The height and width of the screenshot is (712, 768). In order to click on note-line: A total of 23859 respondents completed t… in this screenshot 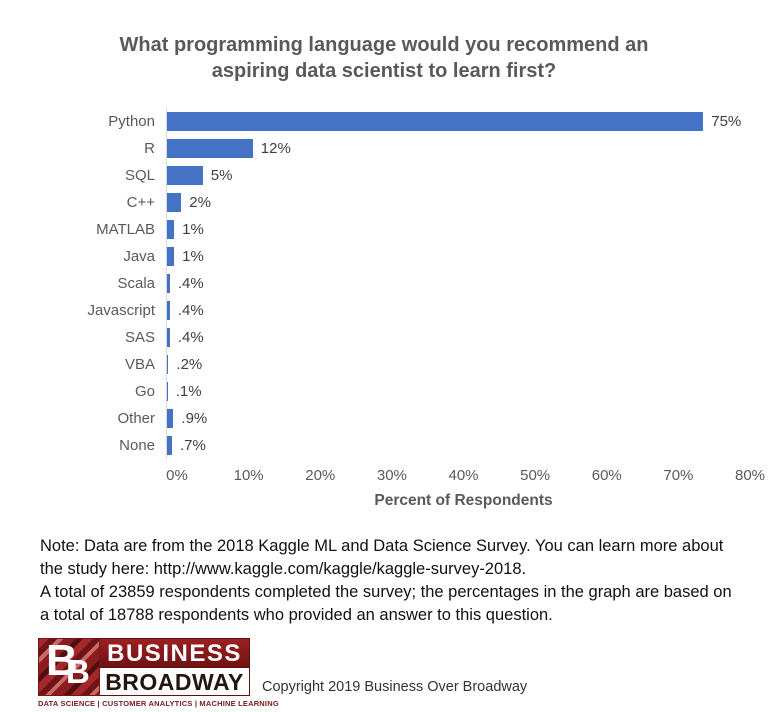, I will do `click(386, 592)`.